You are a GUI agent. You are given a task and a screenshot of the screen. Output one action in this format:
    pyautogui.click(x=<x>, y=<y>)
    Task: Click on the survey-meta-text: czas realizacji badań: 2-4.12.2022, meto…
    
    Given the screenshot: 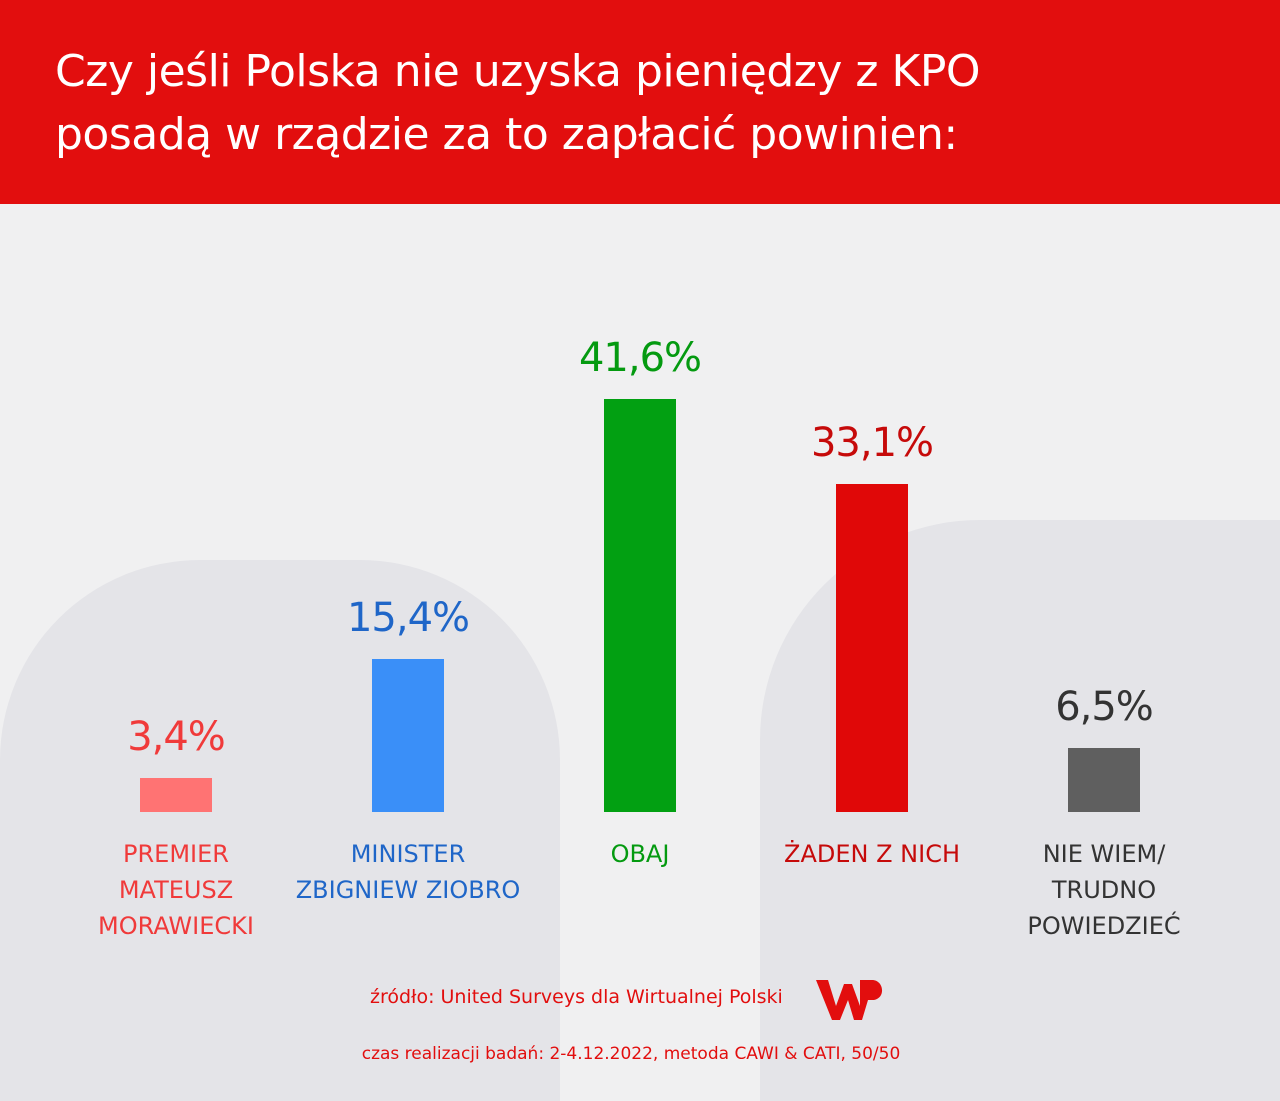 What is the action you would take?
    pyautogui.click(x=631, y=1054)
    